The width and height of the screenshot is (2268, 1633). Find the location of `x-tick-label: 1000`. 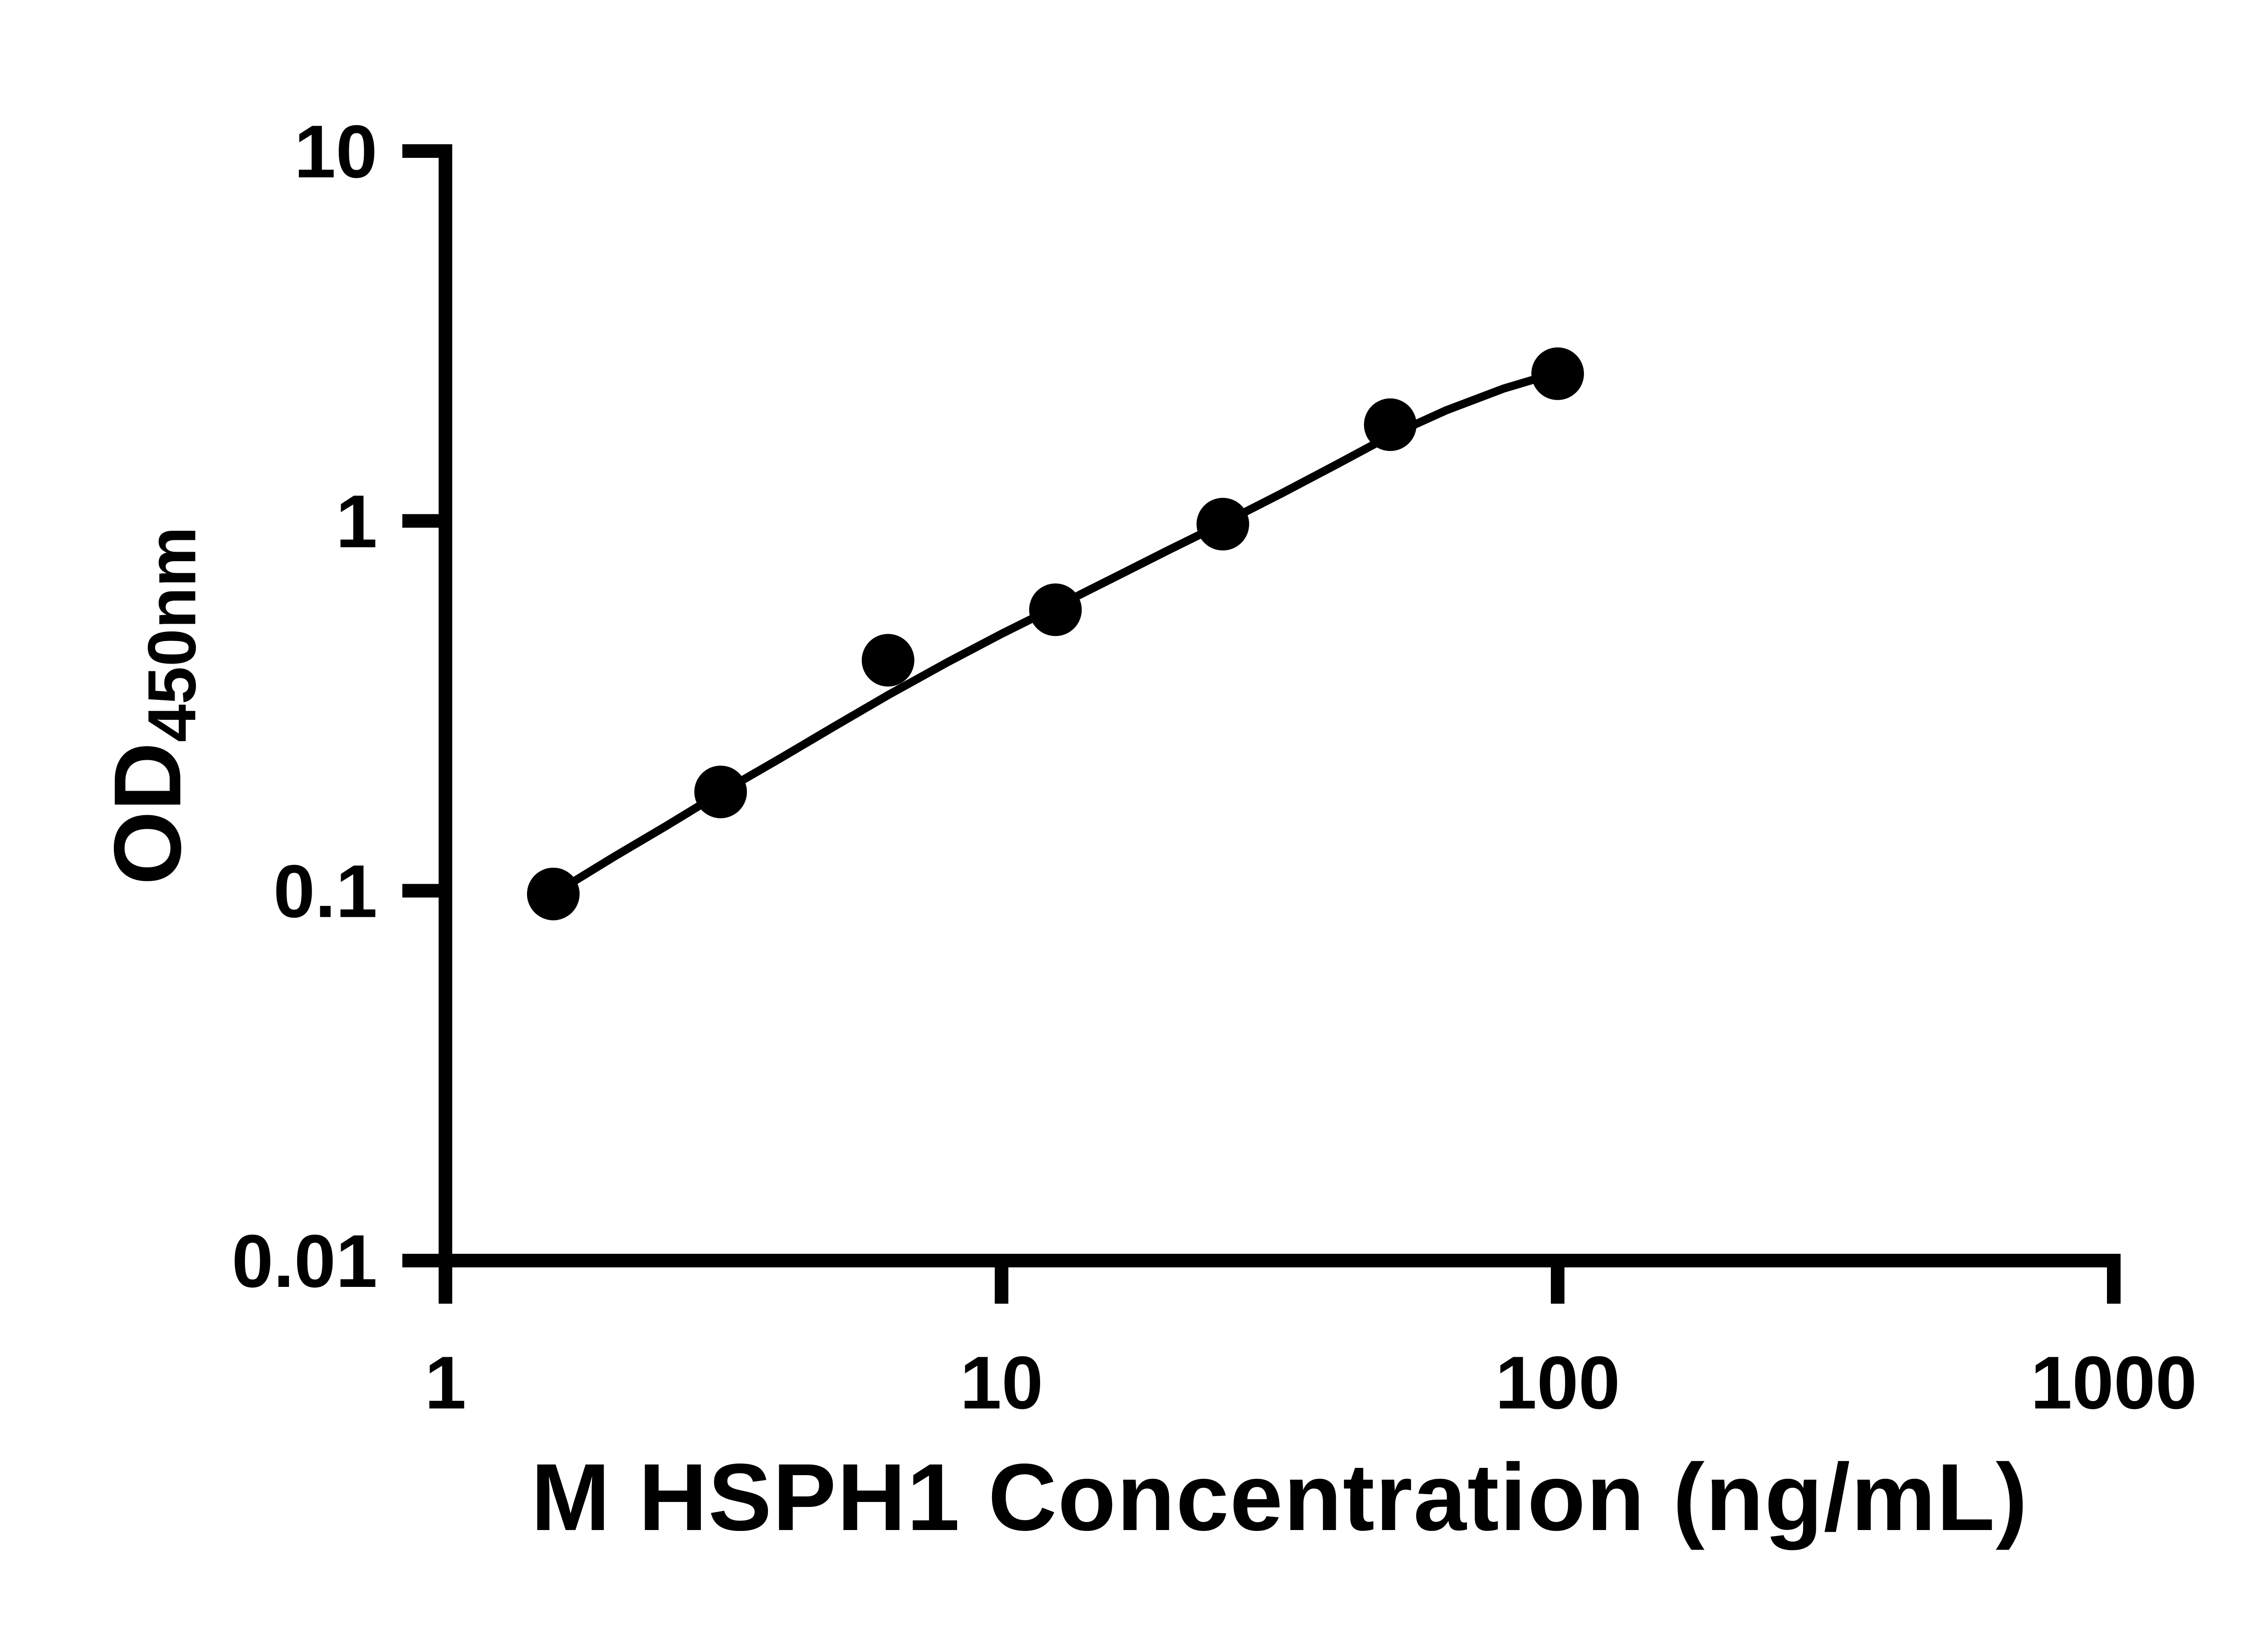

x-tick-label: 1000 is located at coordinates (2114, 1382).